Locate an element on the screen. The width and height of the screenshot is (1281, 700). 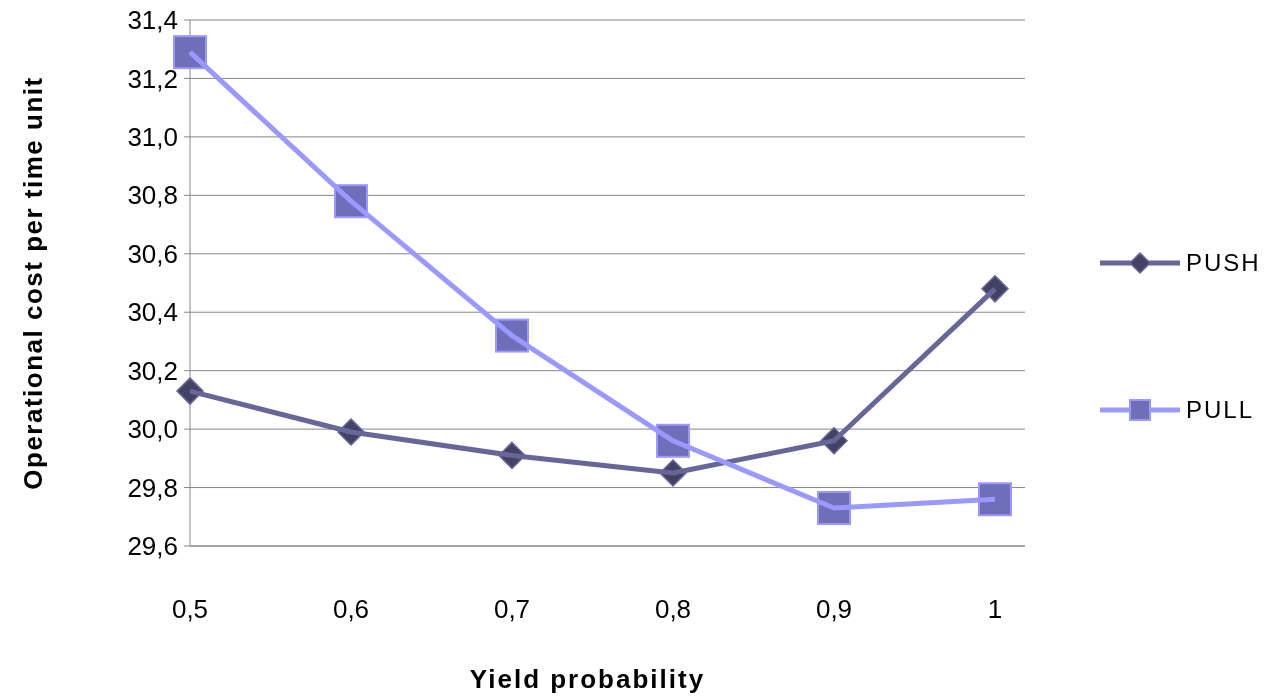
x-tick-label: 0,7 is located at coordinates (512, 609).